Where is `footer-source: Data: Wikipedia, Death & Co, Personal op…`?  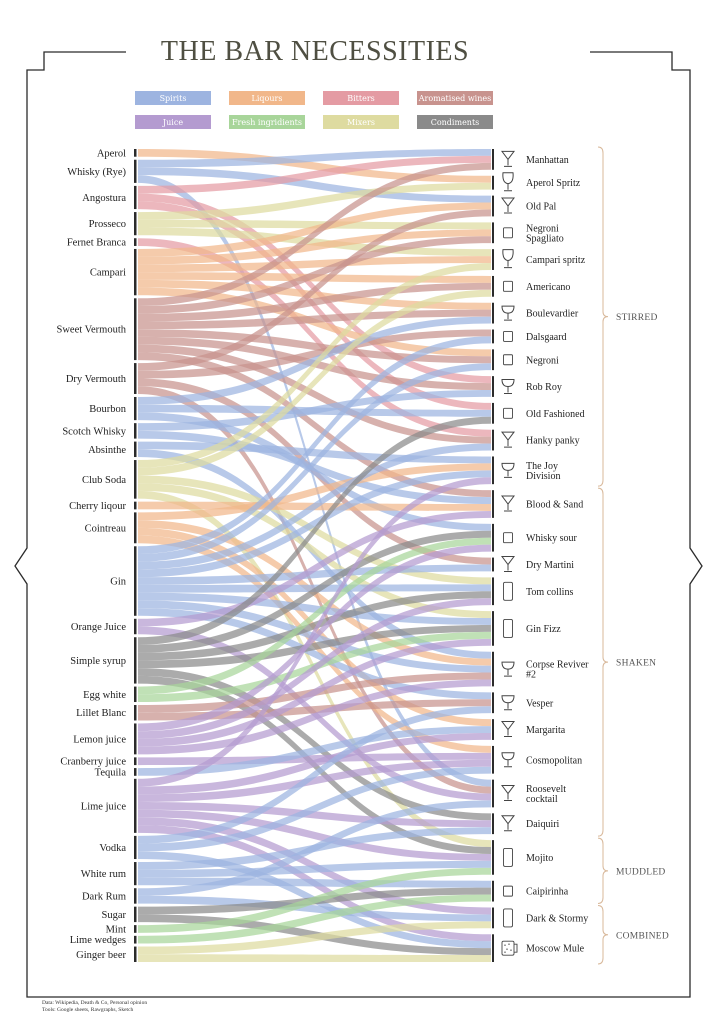 footer-source: Data: Wikipedia, Death & Co, Personal op… is located at coordinates (94, 1003).